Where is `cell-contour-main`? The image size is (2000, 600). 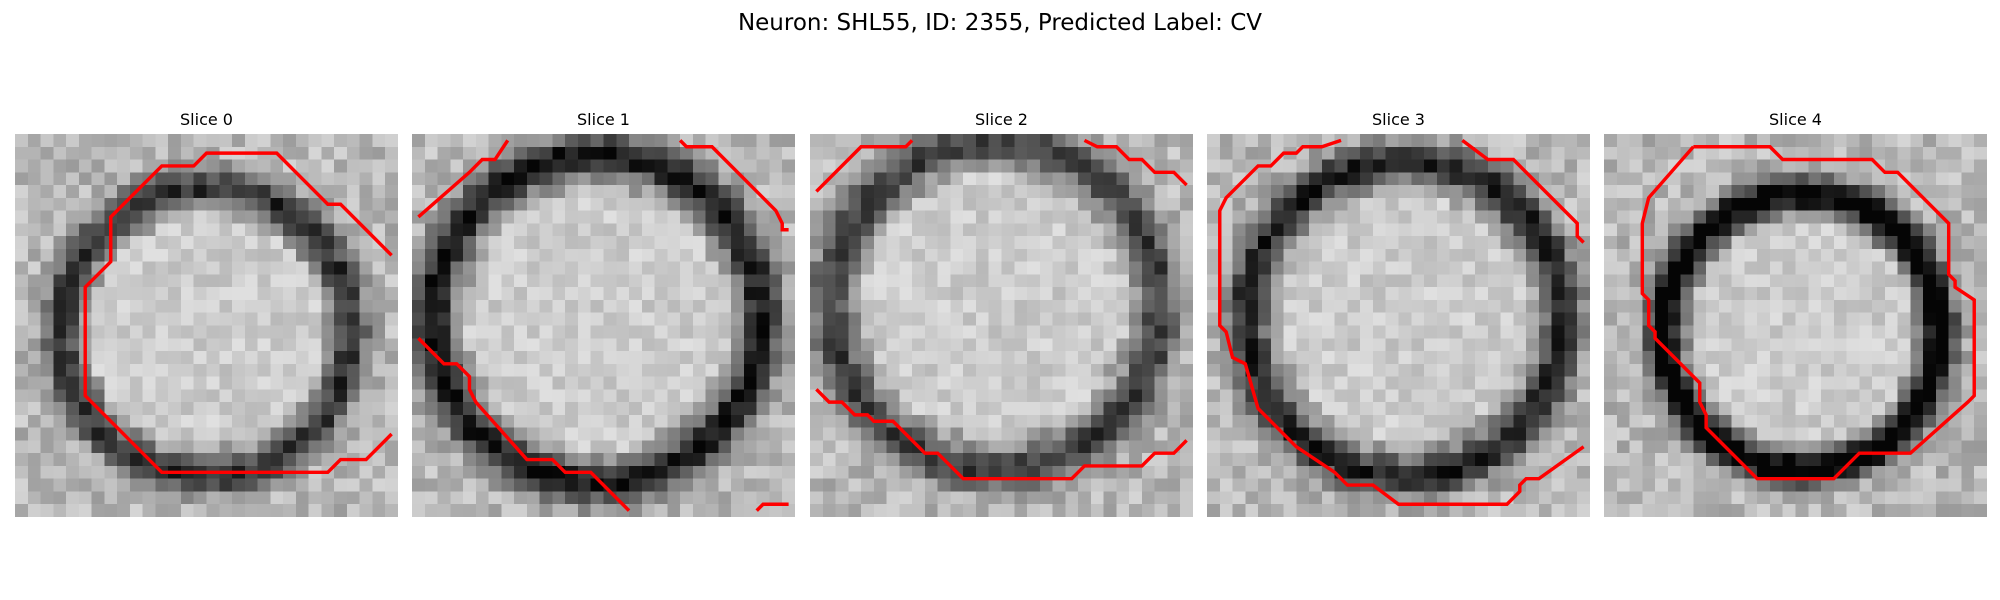 cell-contour-main is located at coordinates (1401, 322).